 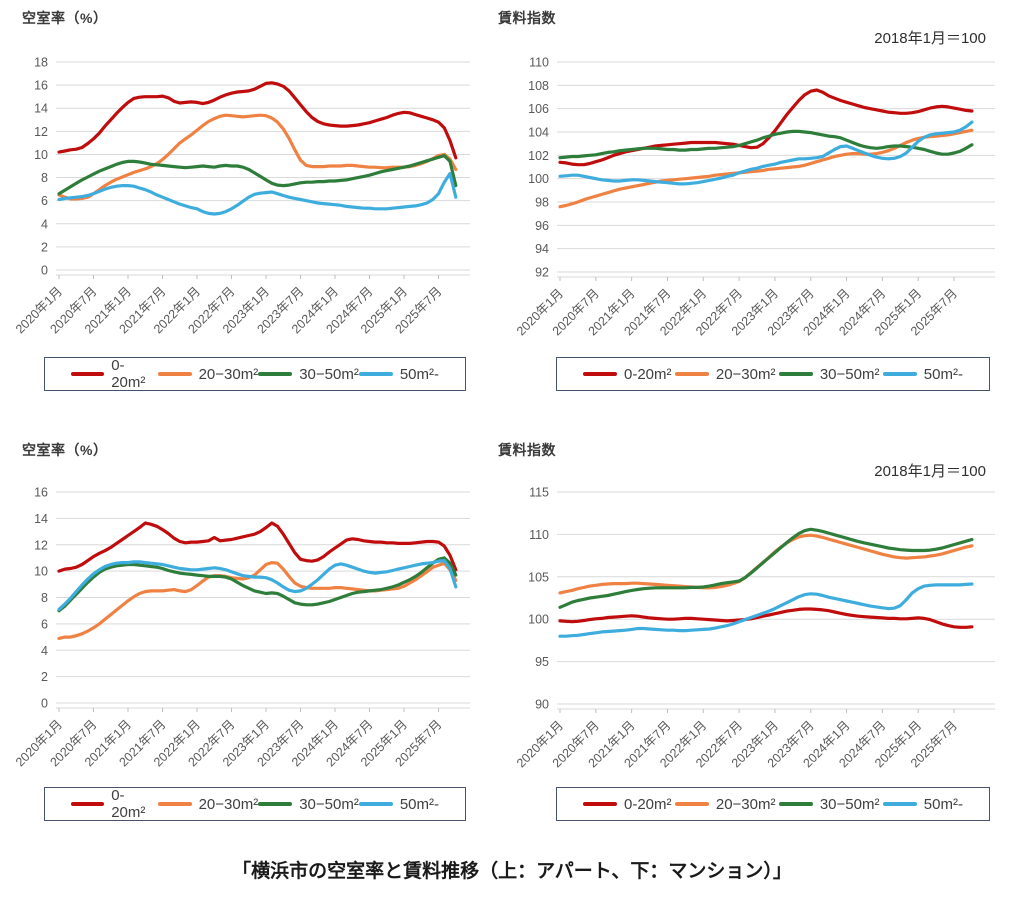 What do you see at coordinates (527, 18) in the screenshot?
I see `chart-title-rent-apartment: 賃料指数` at bounding box center [527, 18].